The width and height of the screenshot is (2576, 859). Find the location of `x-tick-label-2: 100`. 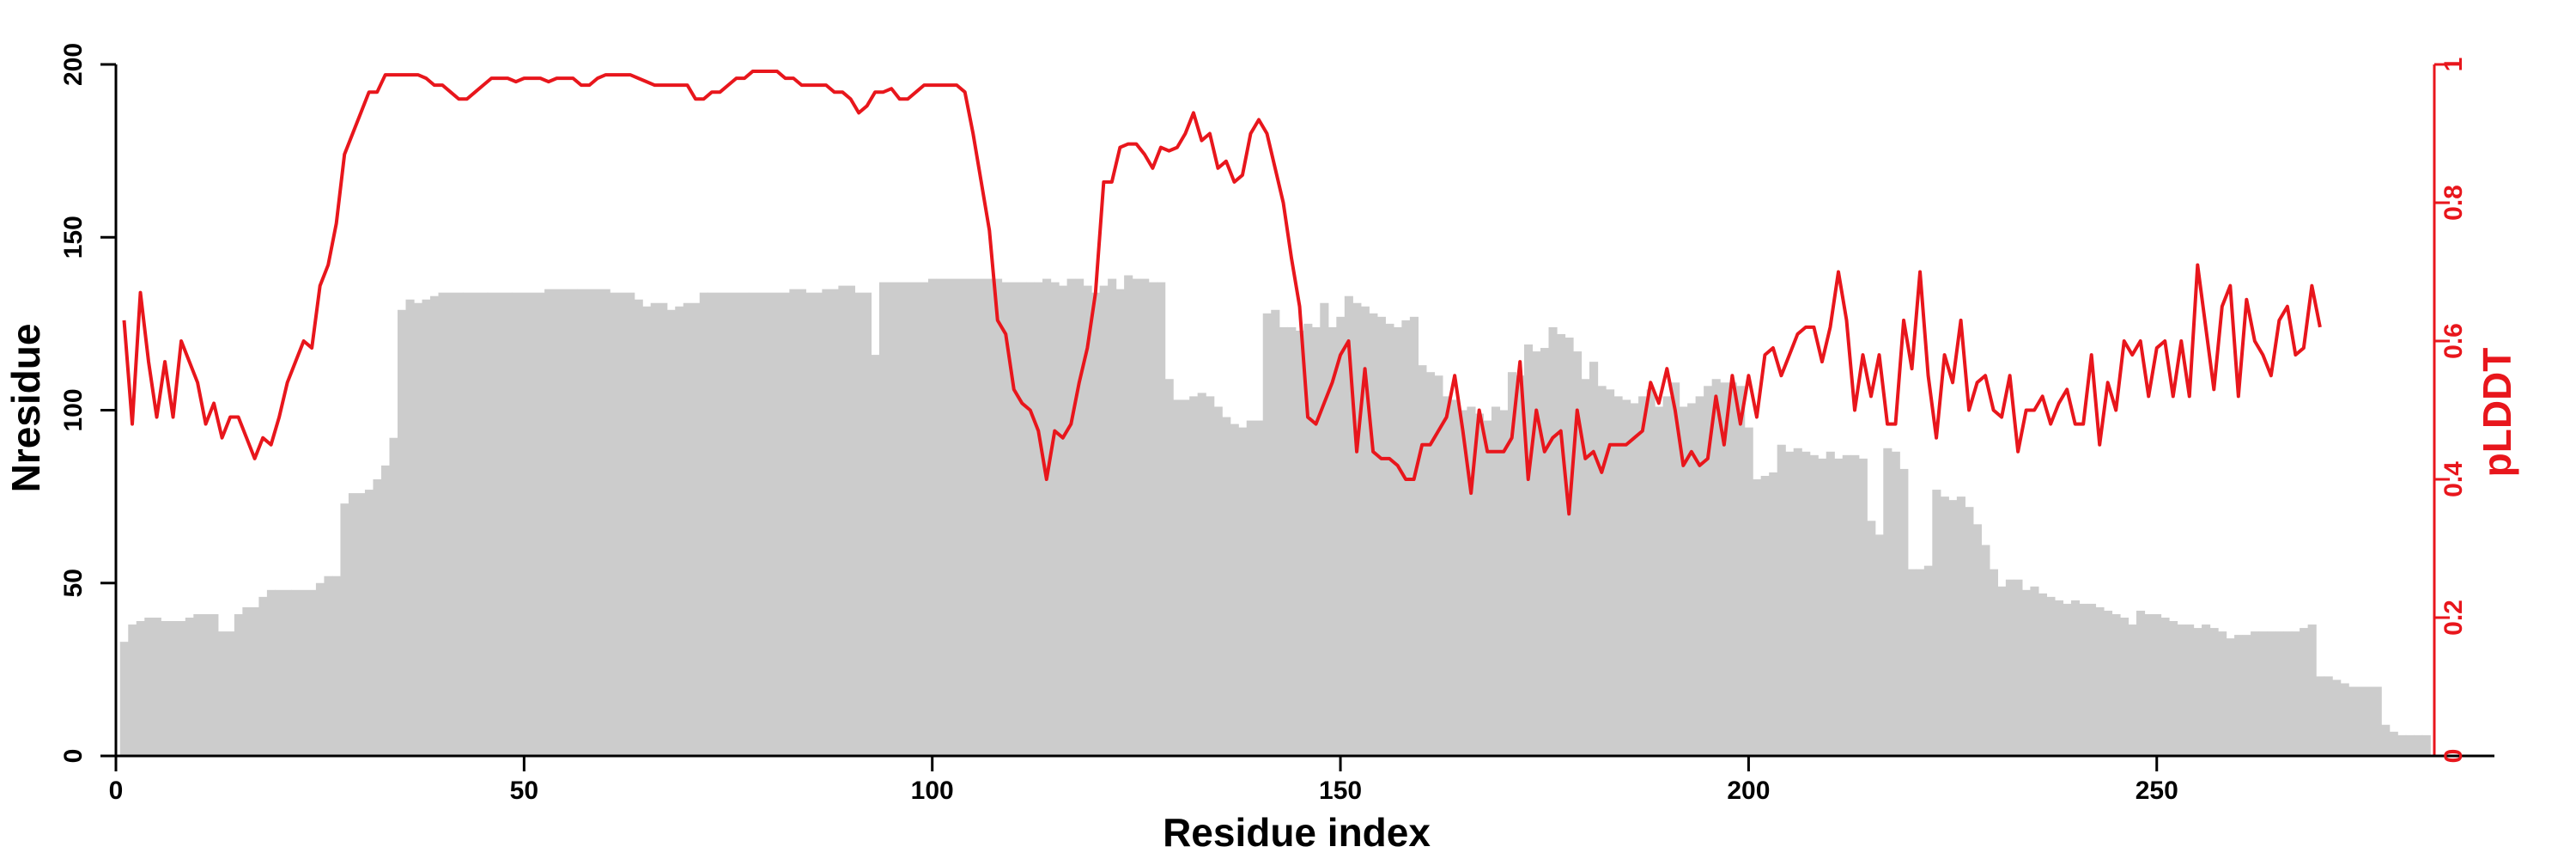

x-tick-label-2: 100 is located at coordinates (932, 791).